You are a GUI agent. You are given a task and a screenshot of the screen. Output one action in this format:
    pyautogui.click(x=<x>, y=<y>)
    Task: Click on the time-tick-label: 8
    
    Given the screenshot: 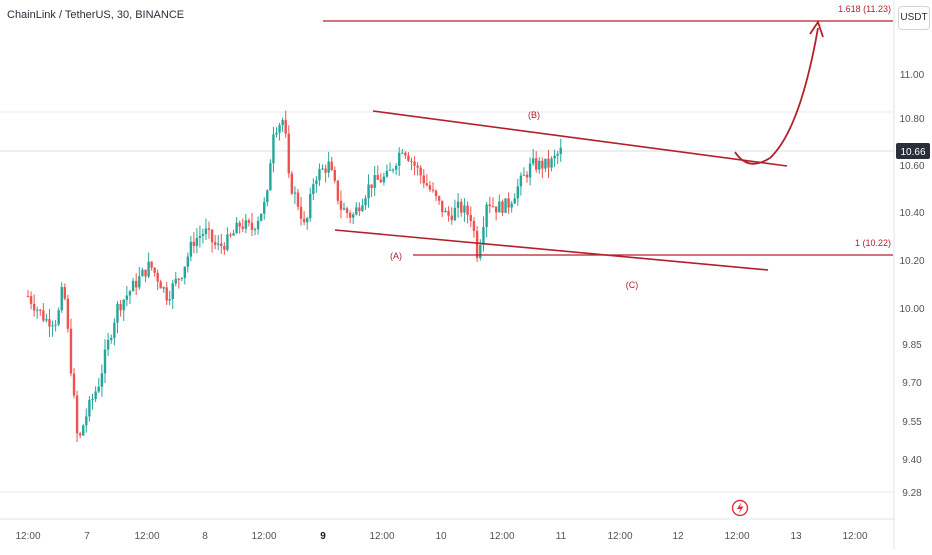 What is the action you would take?
    pyautogui.click(x=205, y=536)
    